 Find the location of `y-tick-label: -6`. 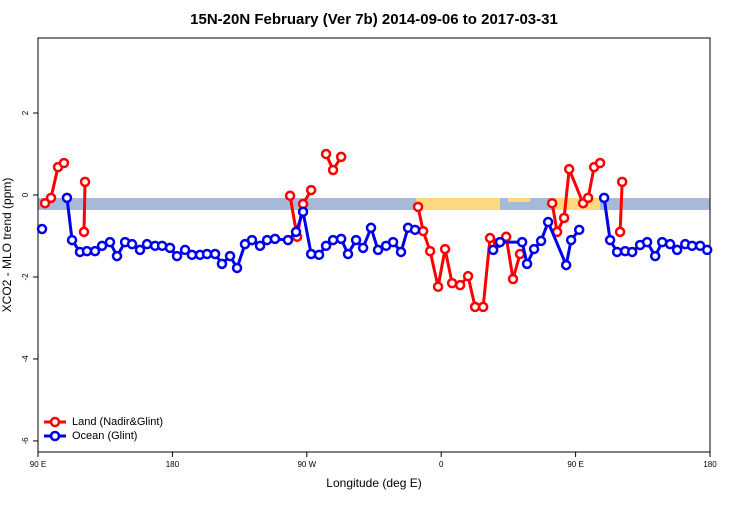

y-tick-label: -6 is located at coordinates (25, 441).